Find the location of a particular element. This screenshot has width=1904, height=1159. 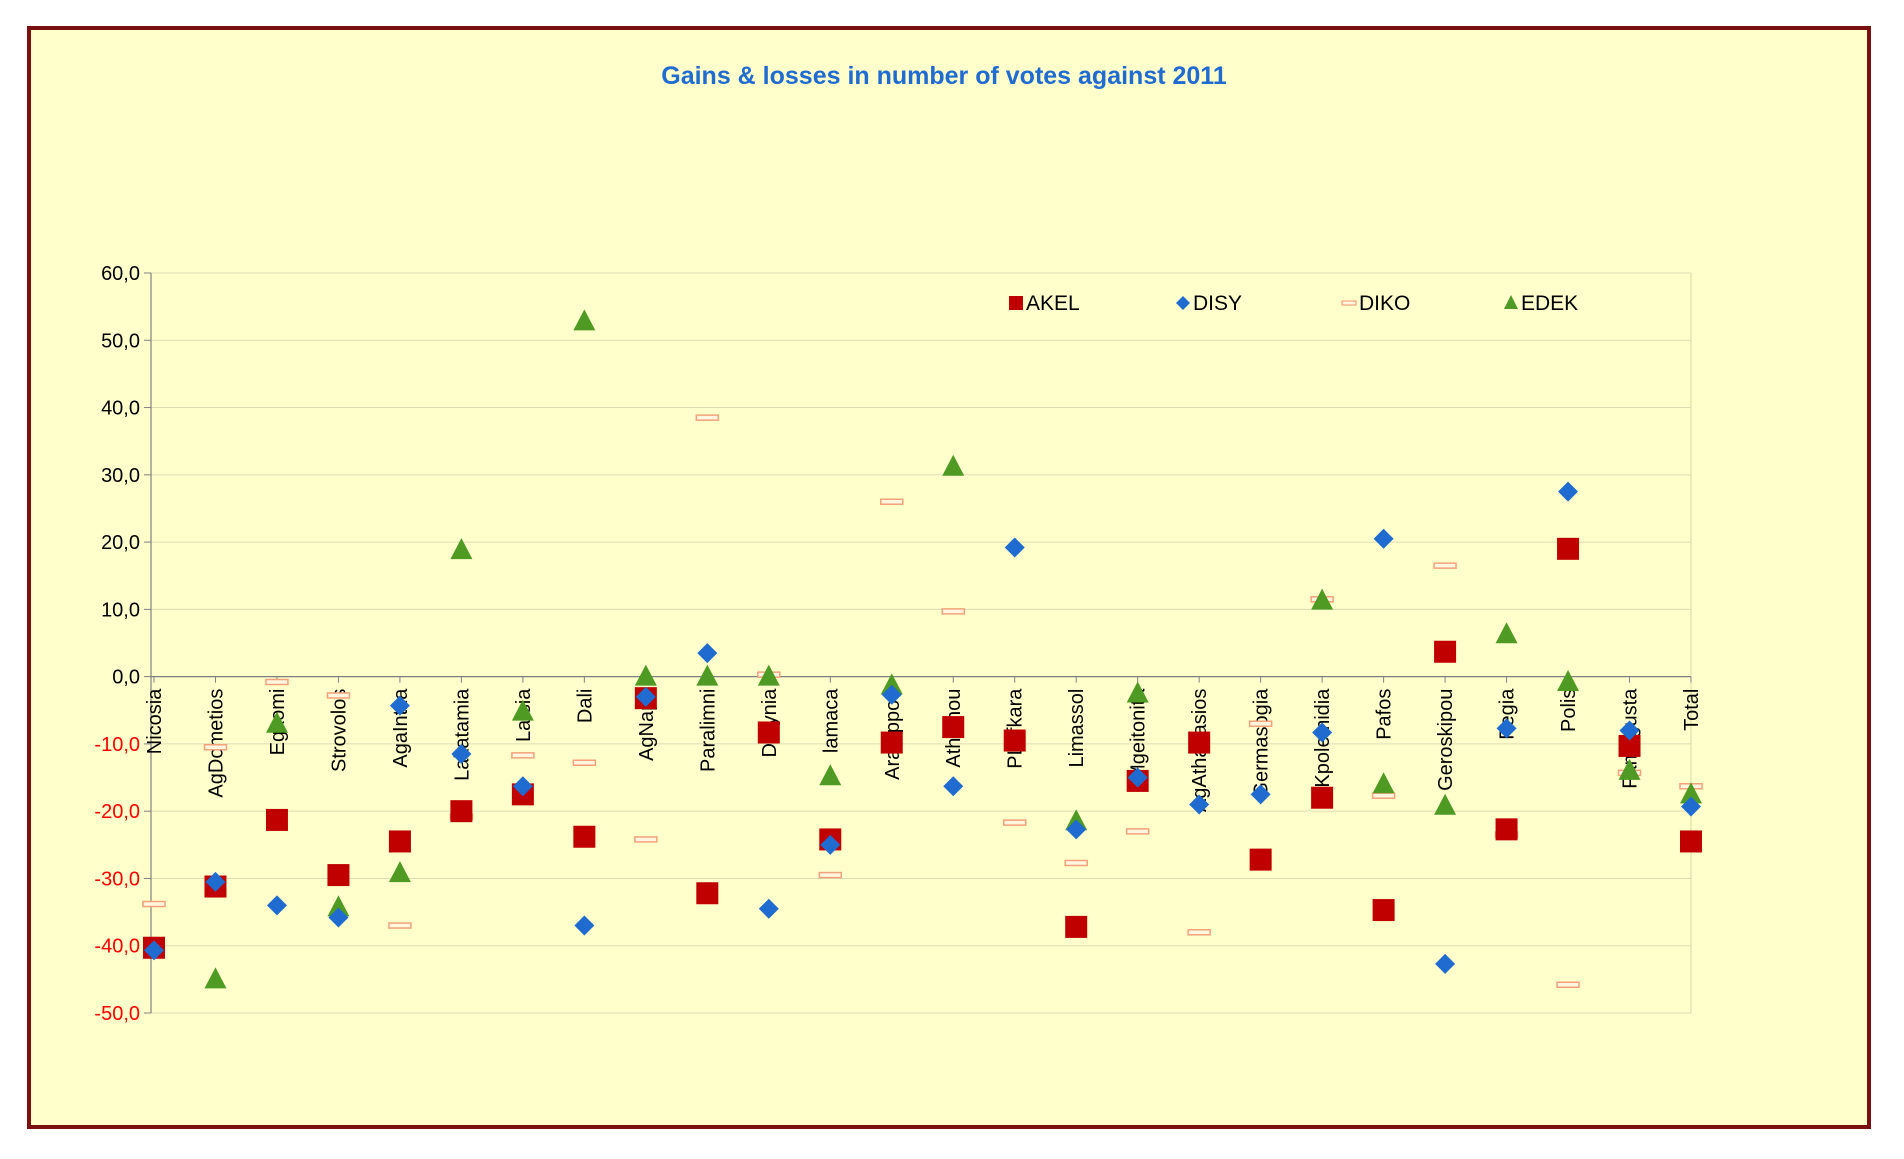

x-category-label: Pafos is located at coordinates (1385, 714).